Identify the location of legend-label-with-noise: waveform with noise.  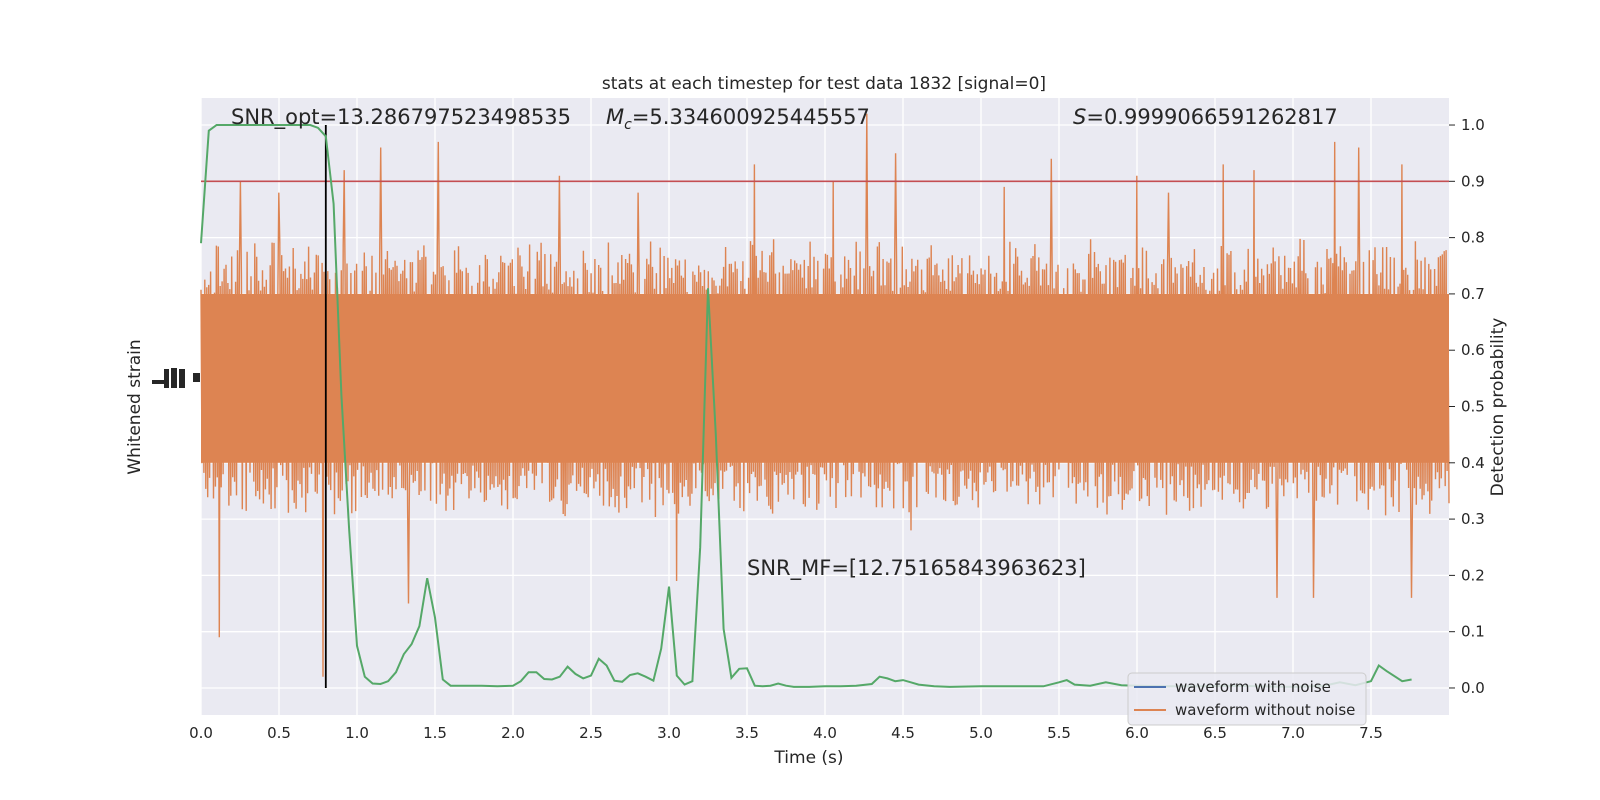
(1253, 687).